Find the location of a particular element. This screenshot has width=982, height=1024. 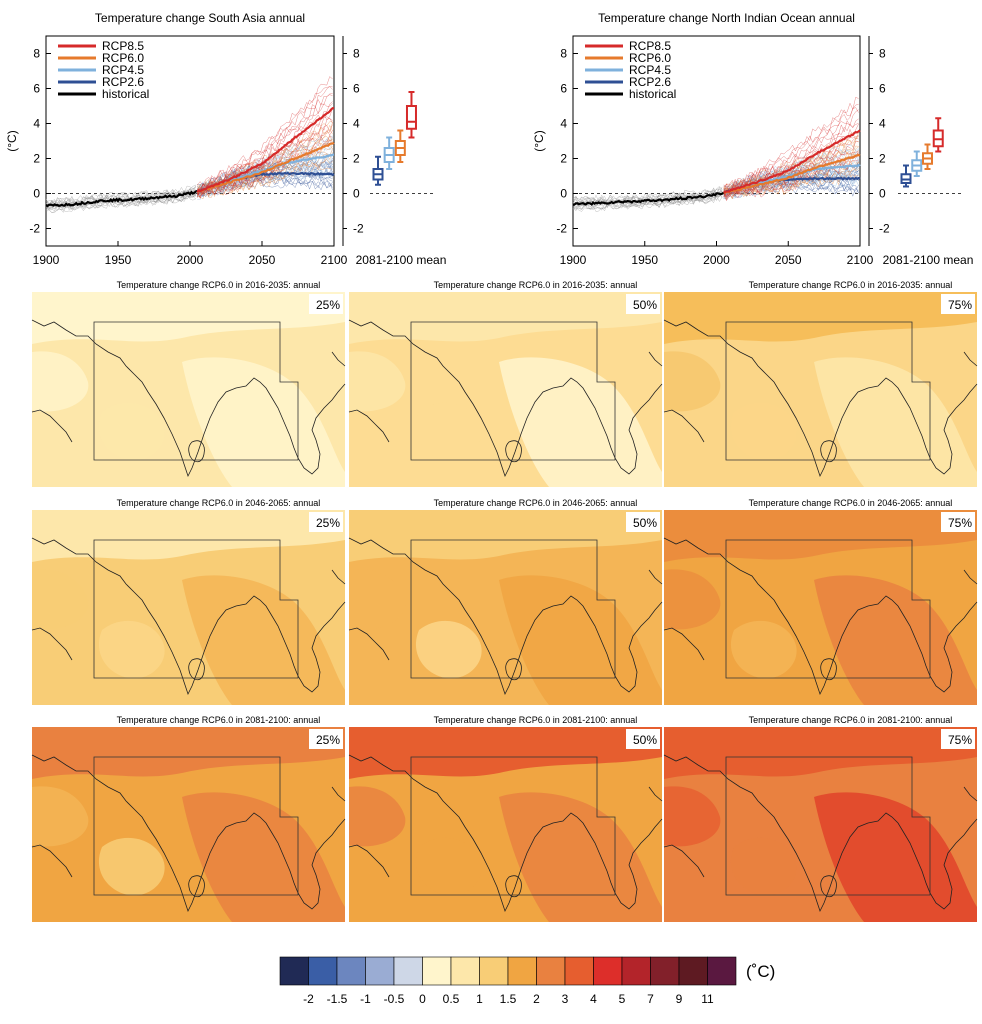

box-RCP2.6 is located at coordinates (378, 170).